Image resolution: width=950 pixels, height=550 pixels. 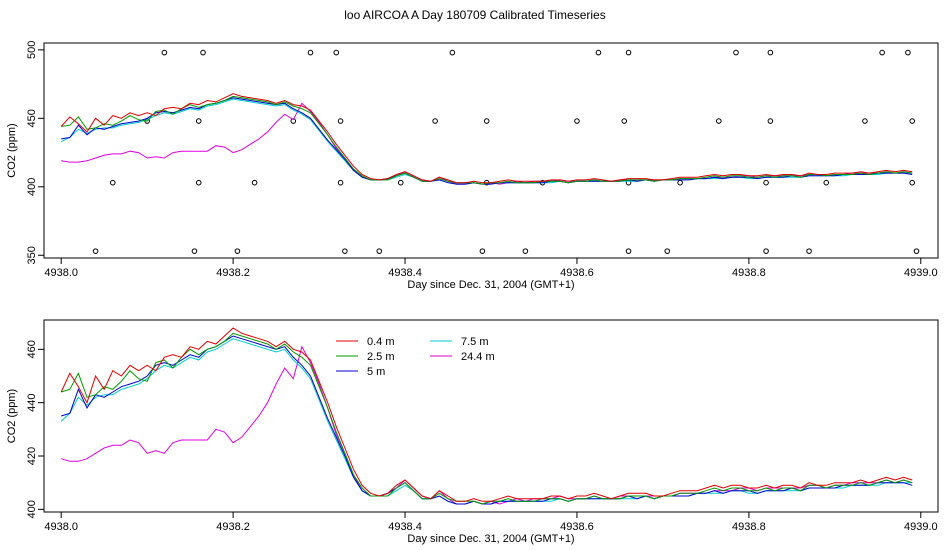 I want to click on y-tick-label: 440, so click(x=32, y=402).